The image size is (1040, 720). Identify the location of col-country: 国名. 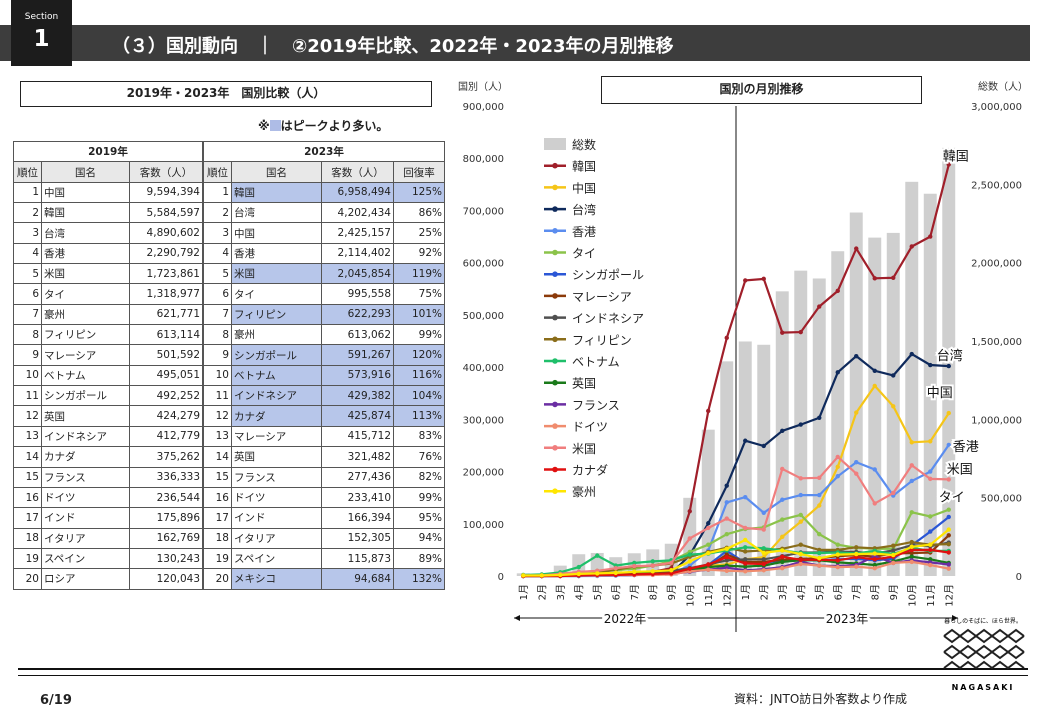
(85, 172).